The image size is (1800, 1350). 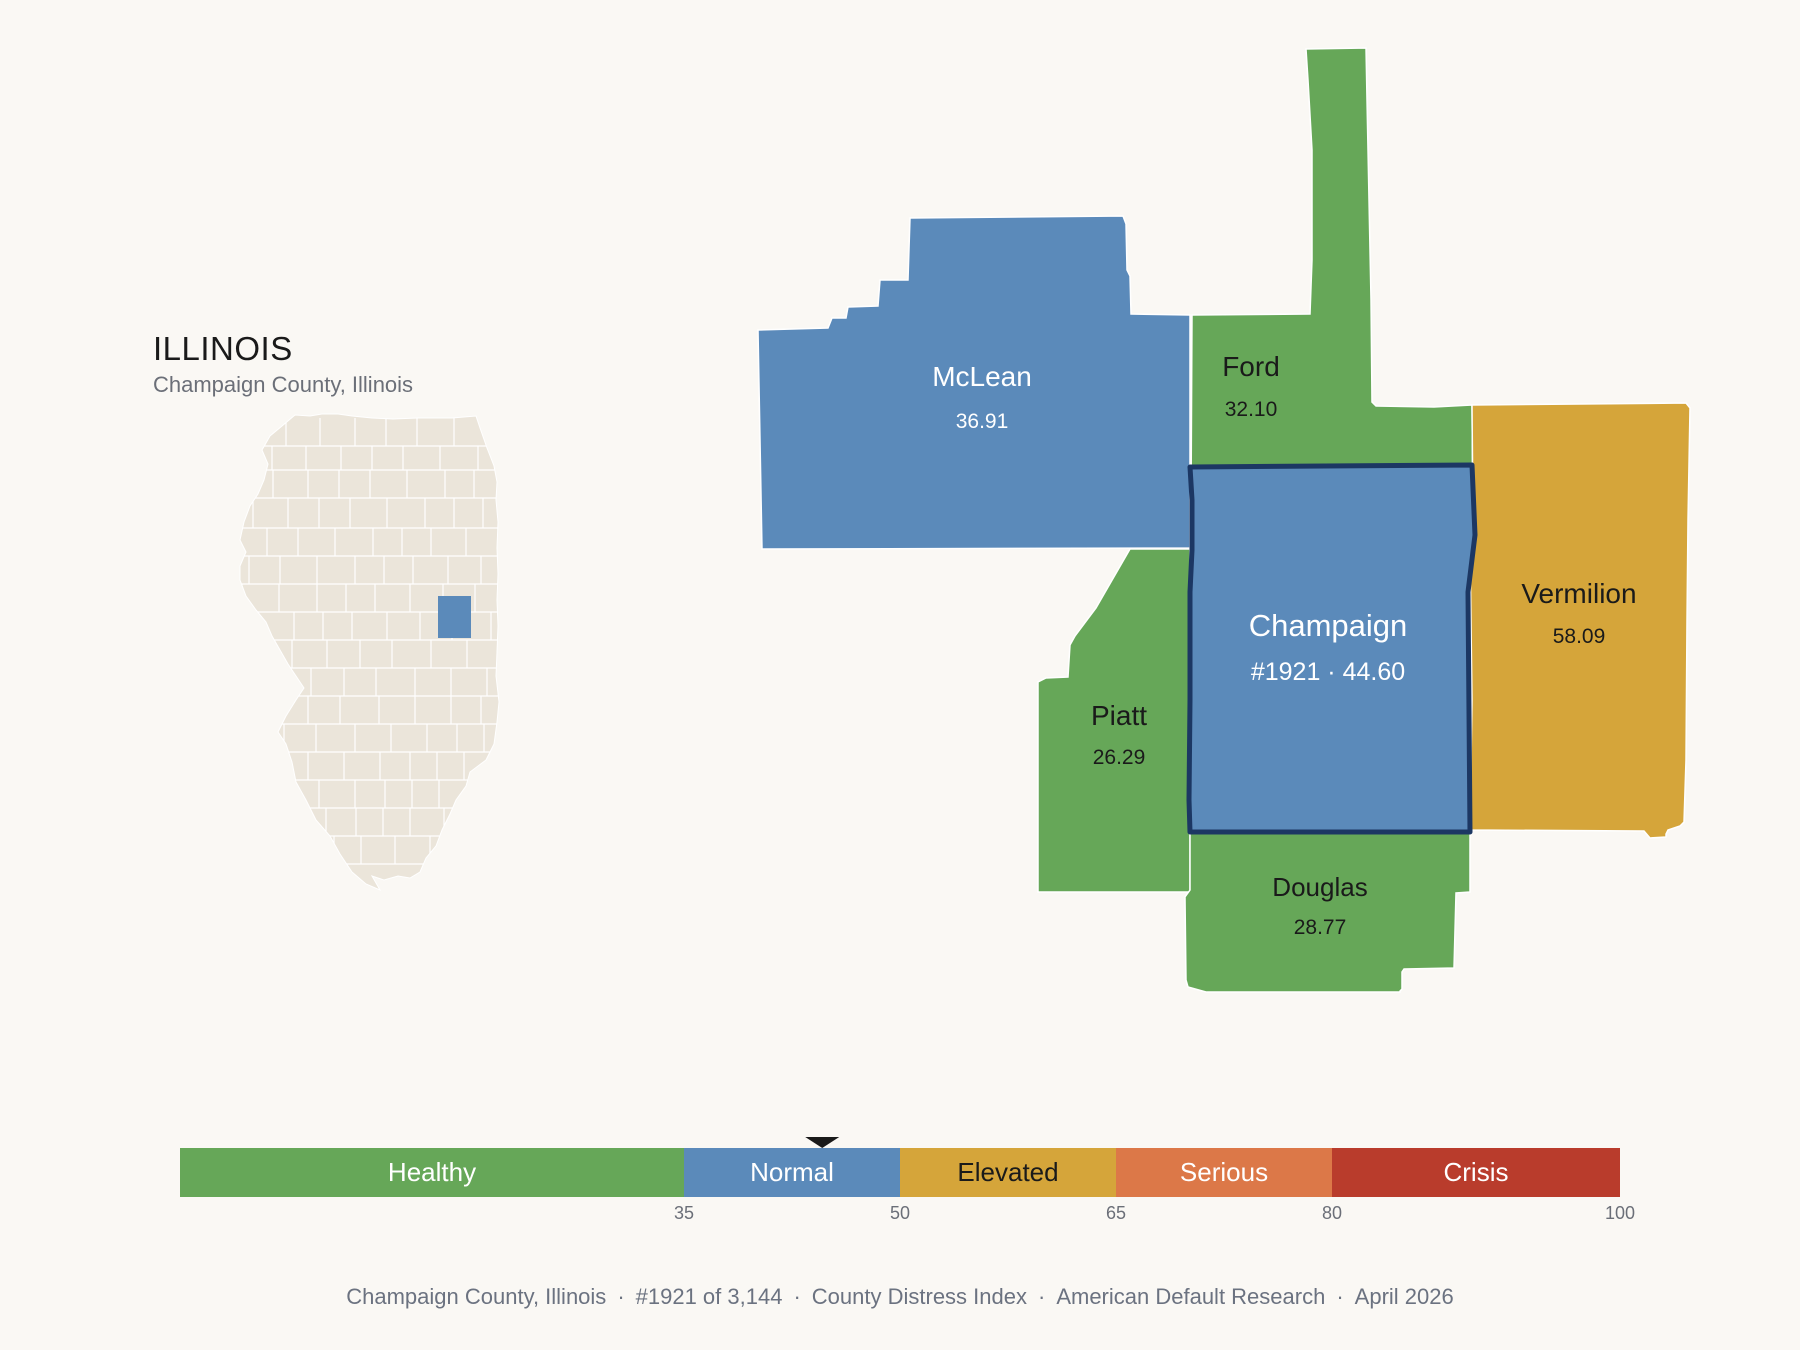 What do you see at coordinates (1328, 672) in the screenshot?
I see `county-value-champaign: #1921 · 44.60` at bounding box center [1328, 672].